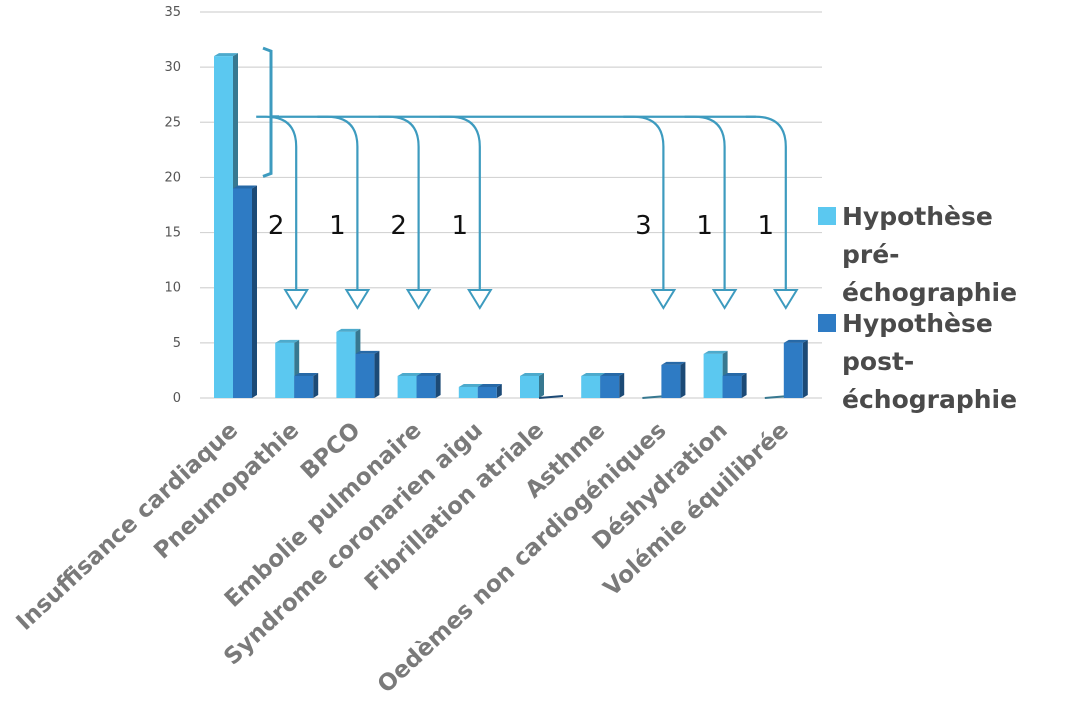  Describe the element at coordinates (172, 233) in the screenshot. I see `y-tick-label: 15` at that location.